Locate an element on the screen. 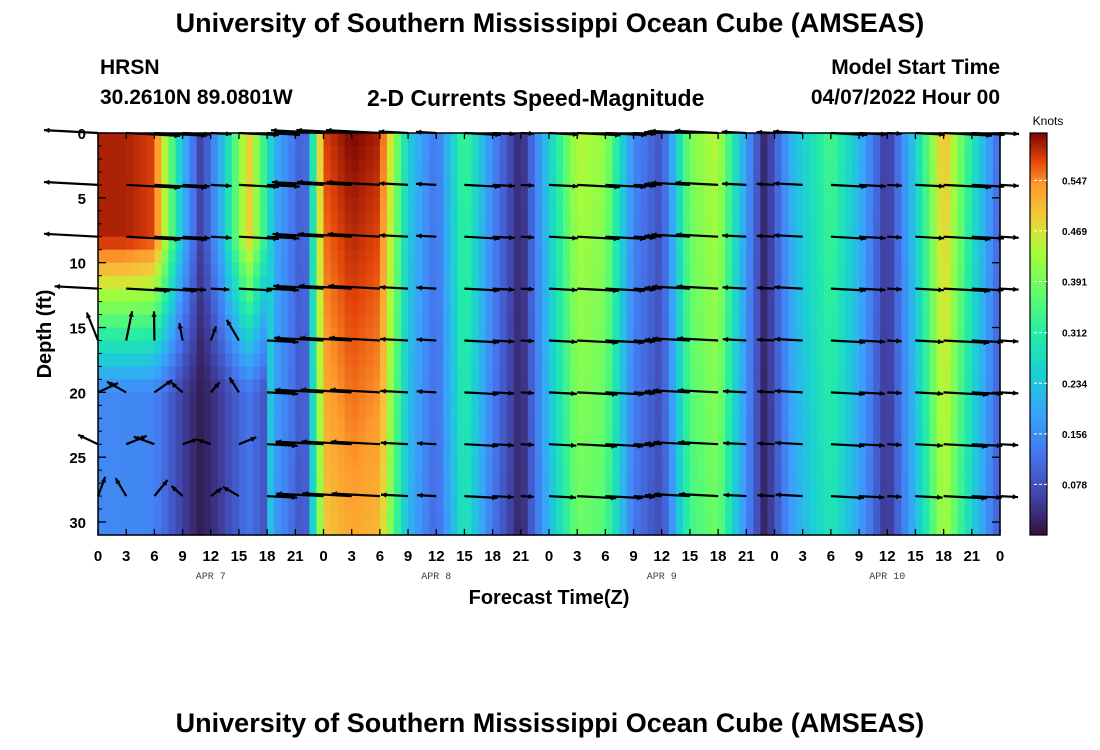 The image size is (1100, 750). x-axis-title: Forecast Time(Z) is located at coordinates (549, 598).